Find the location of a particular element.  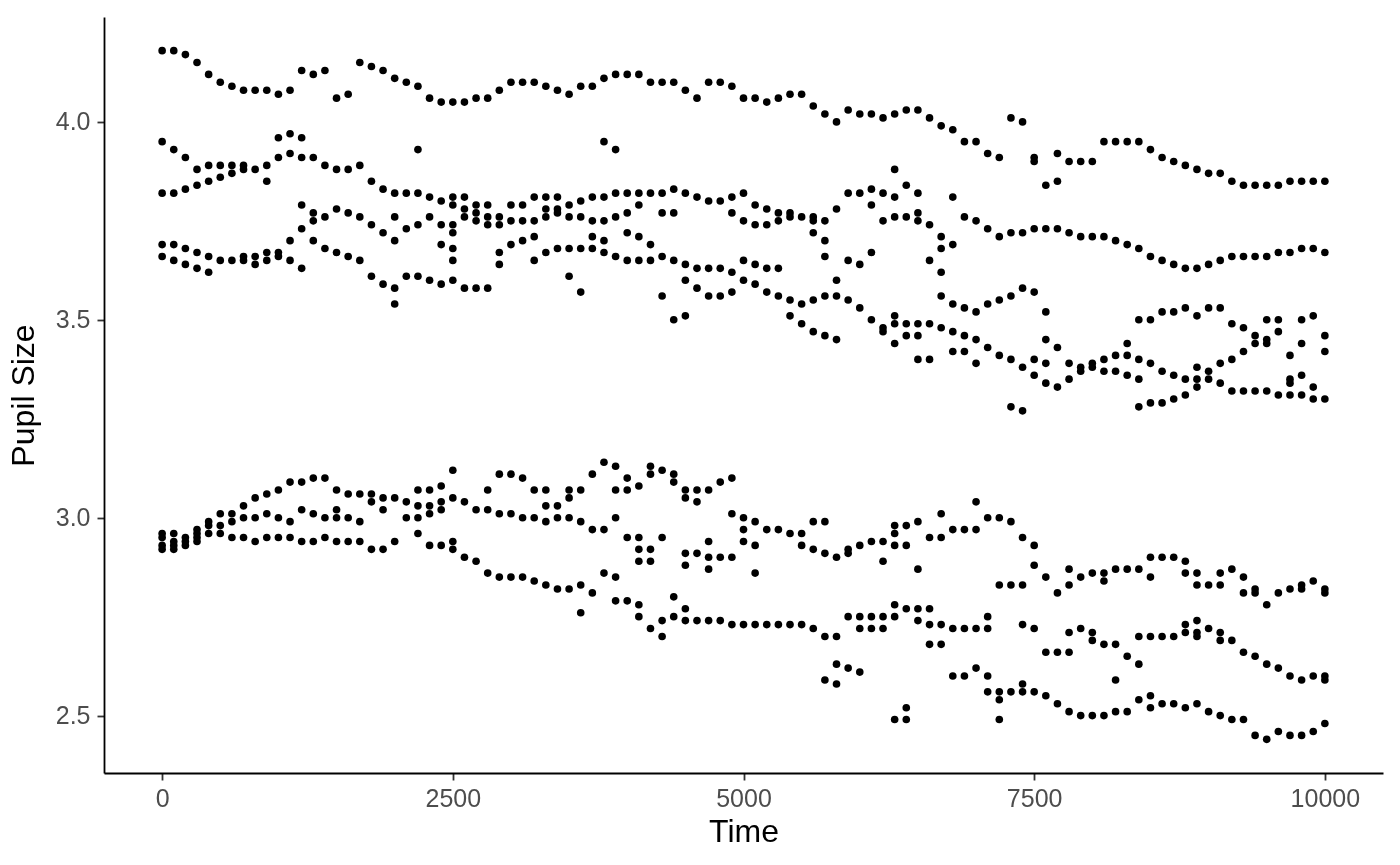

x-tick-label: 5000 is located at coordinates (744, 797).